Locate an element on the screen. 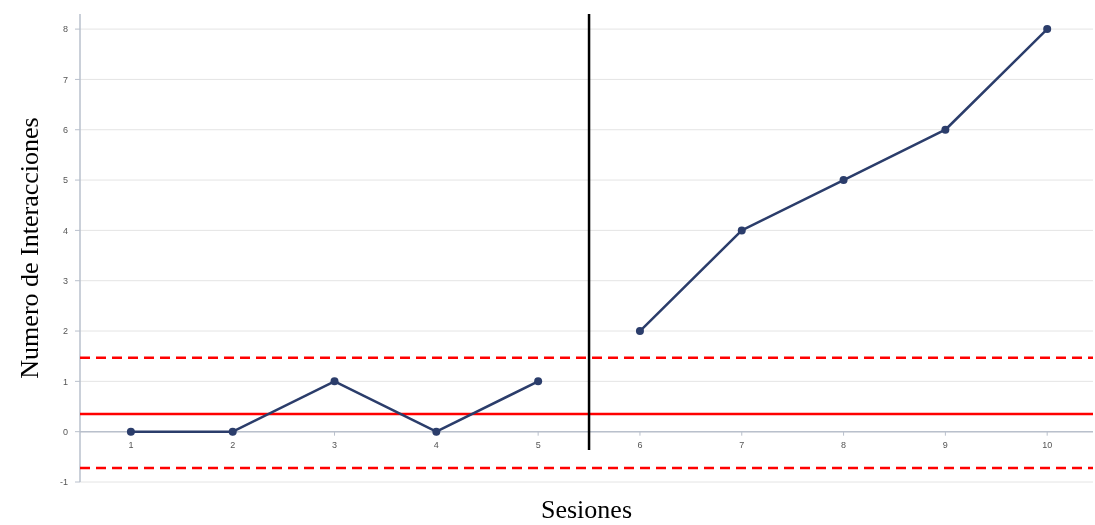 The height and width of the screenshot is (525, 1095). y-tick-label: 8 is located at coordinates (65, 29).